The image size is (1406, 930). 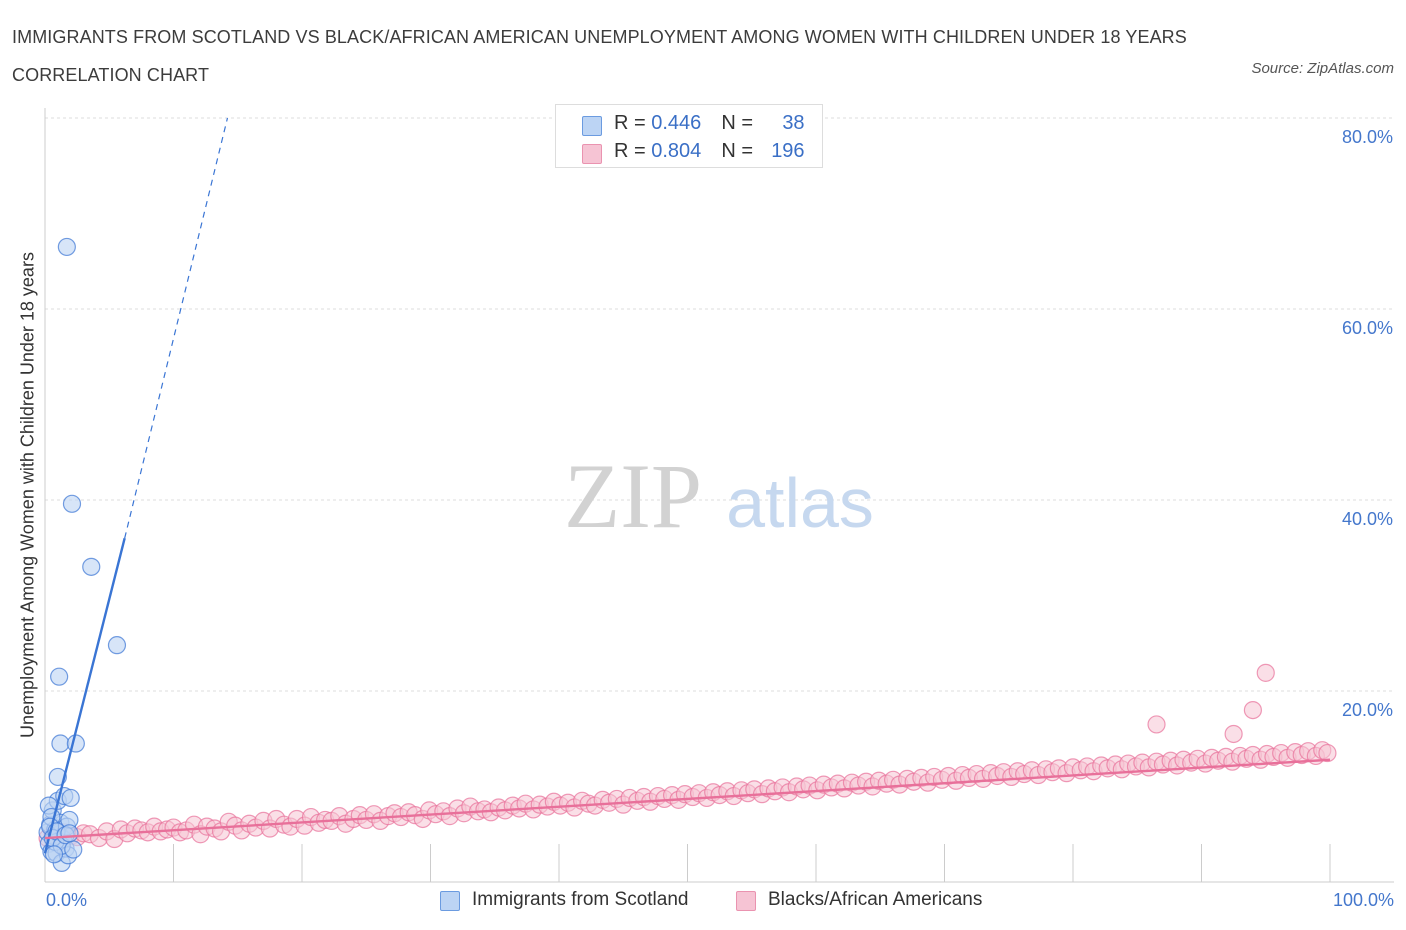 What do you see at coordinates (800, 503) in the screenshot?
I see `watermark-atlas: atlas` at bounding box center [800, 503].